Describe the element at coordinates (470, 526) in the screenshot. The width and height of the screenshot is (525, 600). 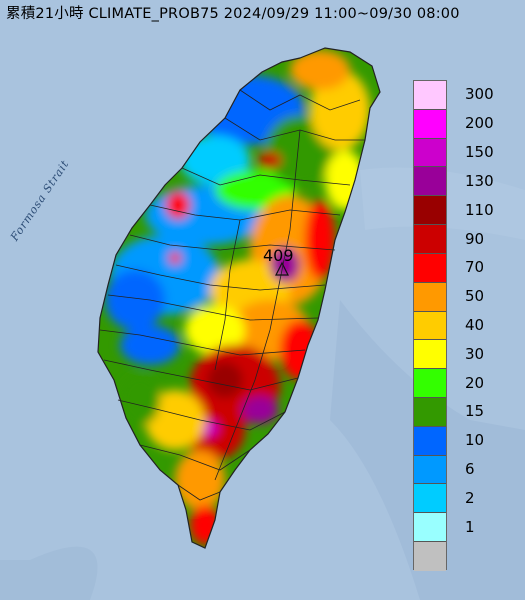
I see `legend-label: 1` at that location.